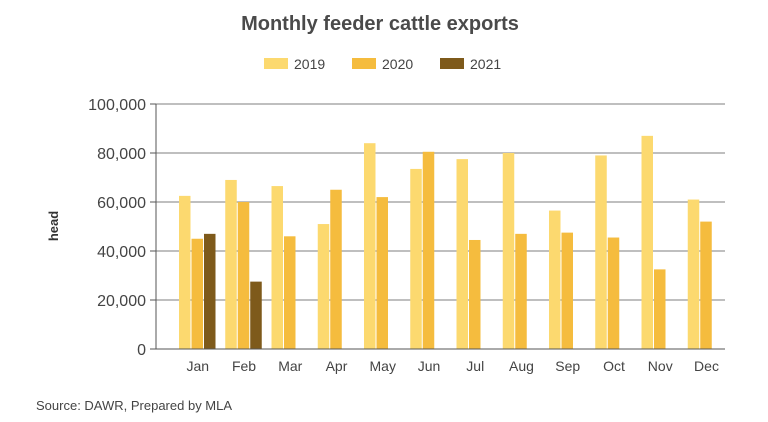 The width and height of the screenshot is (768, 422). What do you see at coordinates (53, 226) in the screenshot?
I see `y-axis-label: head` at bounding box center [53, 226].